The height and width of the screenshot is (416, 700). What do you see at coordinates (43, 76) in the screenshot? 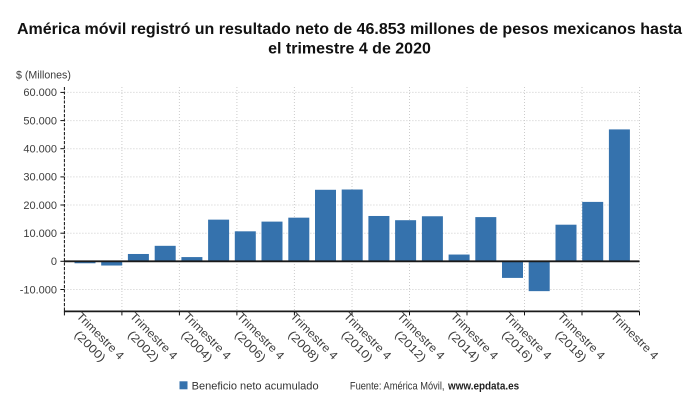
I see `svg-text: $ (Millones)` at bounding box center [43, 76].